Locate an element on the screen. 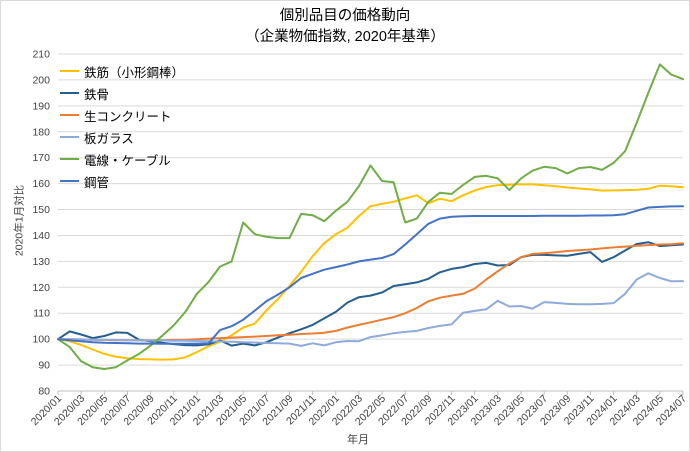 The width and height of the screenshot is (690, 452). legend-item: 板ガラス is located at coordinates (122, 137).